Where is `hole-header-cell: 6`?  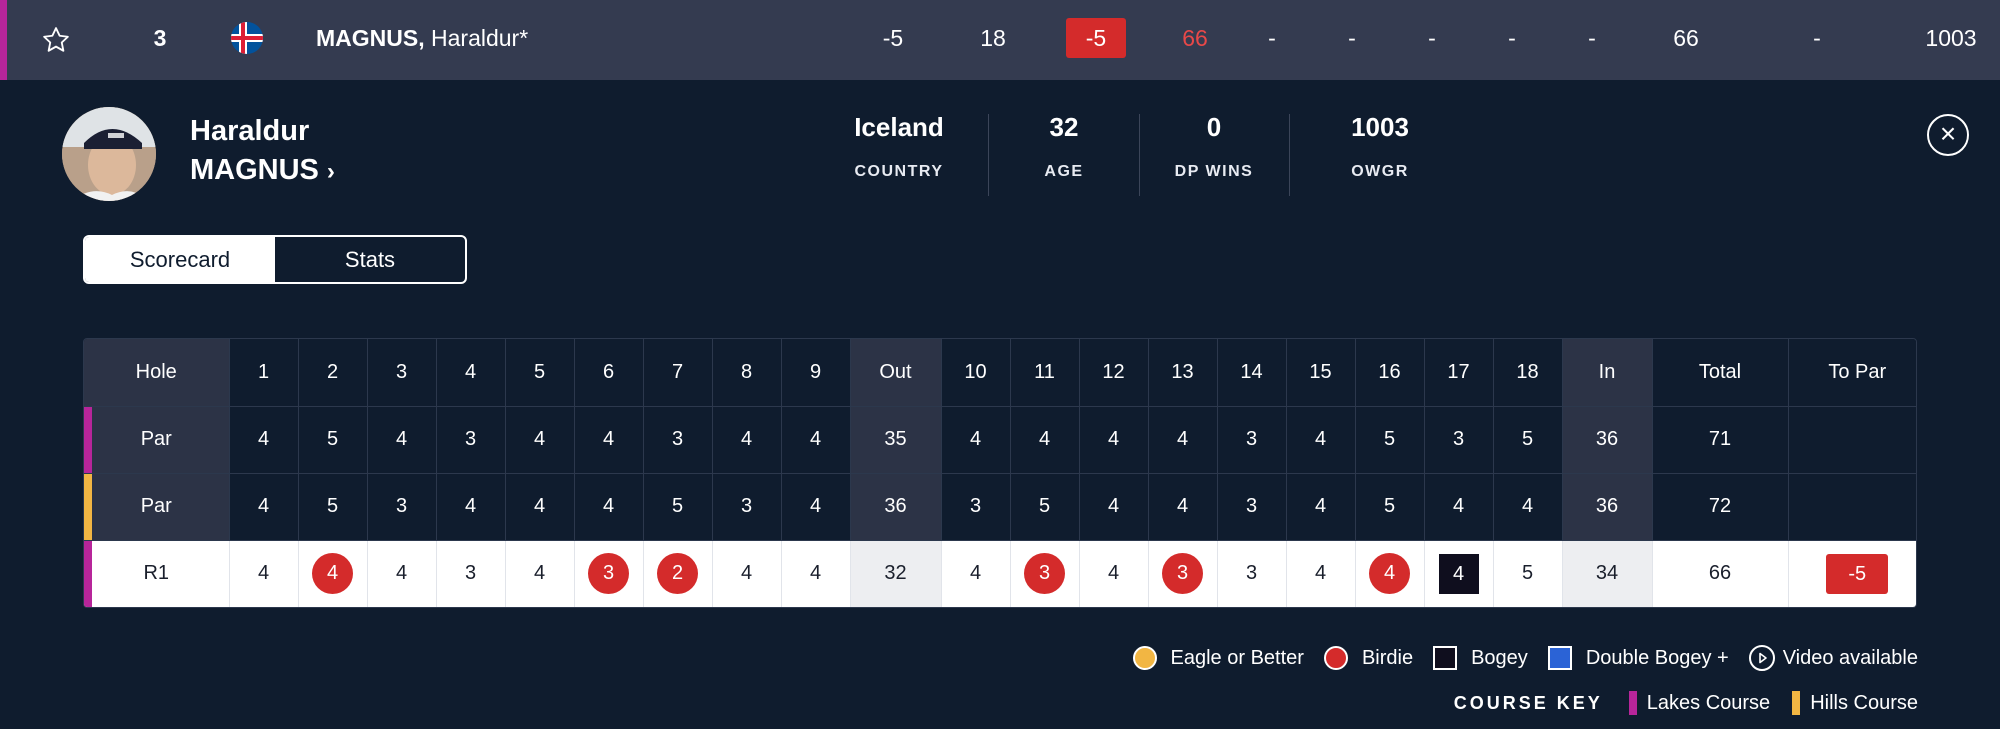
hole-header-cell: 6 is located at coordinates (608, 373).